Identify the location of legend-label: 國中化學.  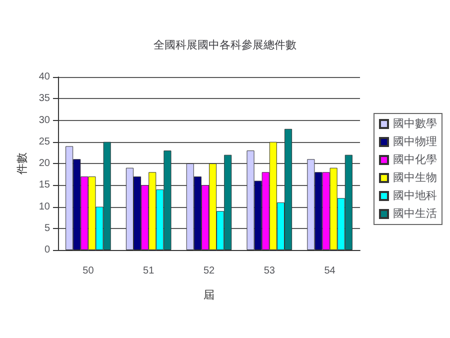
(415, 159).